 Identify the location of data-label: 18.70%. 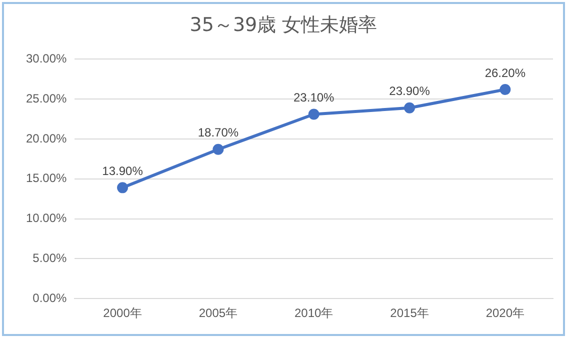
(218, 133).